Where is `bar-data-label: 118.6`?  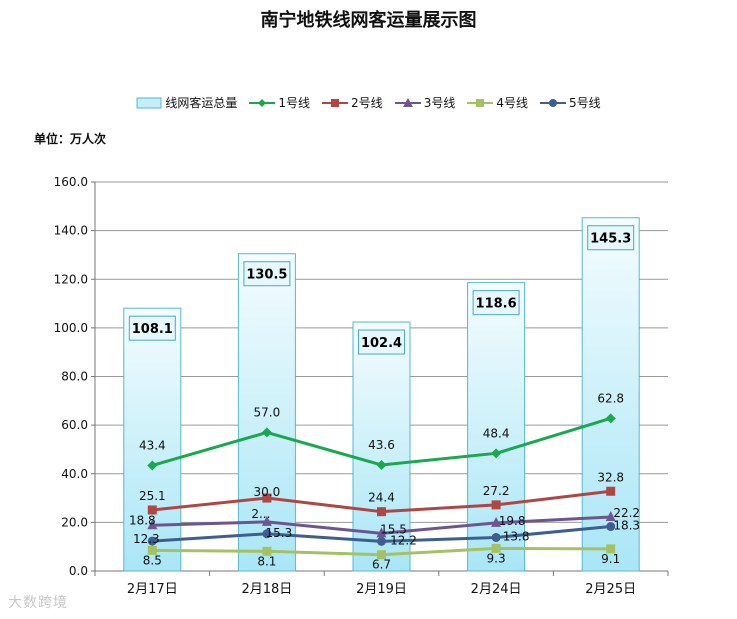
bar-data-label: 118.6 is located at coordinates (496, 304).